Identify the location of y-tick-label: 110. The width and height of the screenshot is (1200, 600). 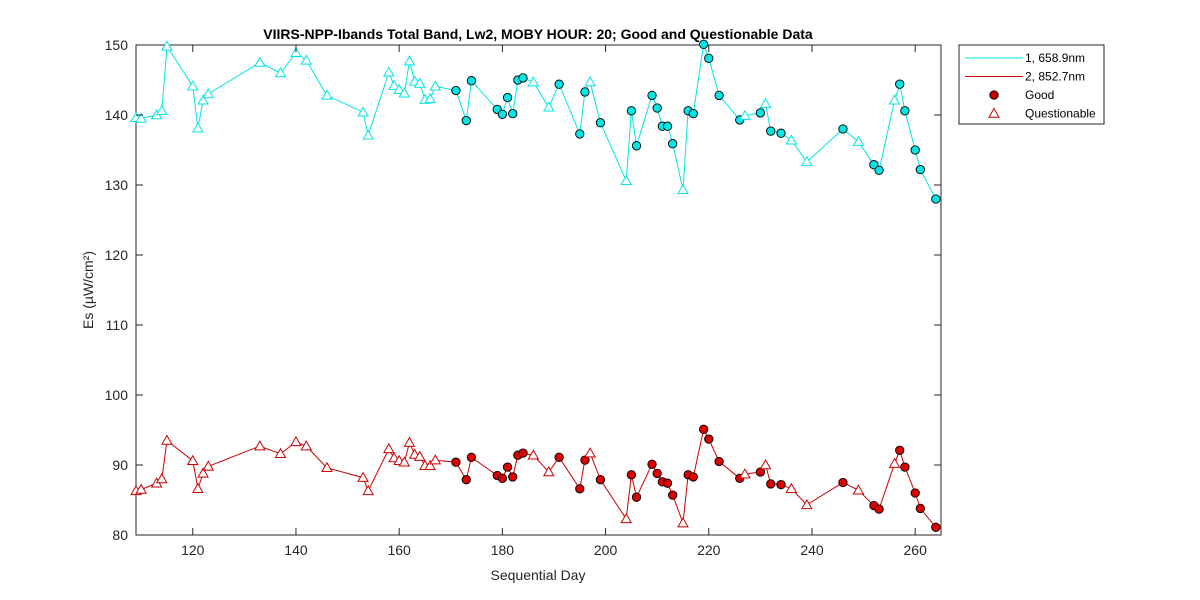
(117, 325).